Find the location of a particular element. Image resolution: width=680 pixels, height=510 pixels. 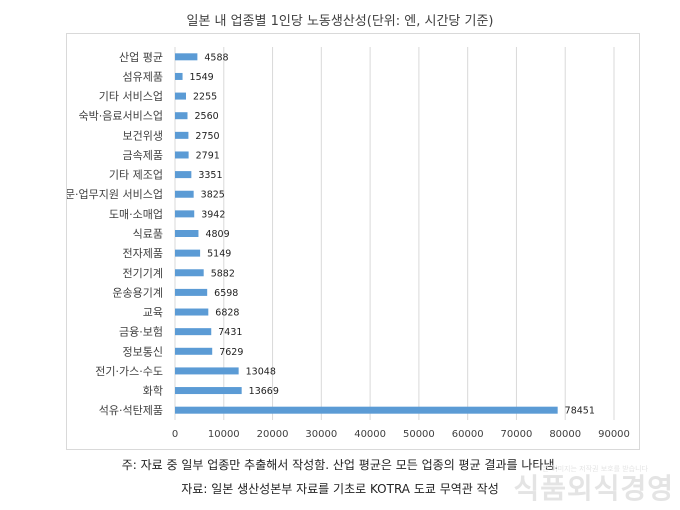

x-tick-label: 70000 is located at coordinates (517, 434).